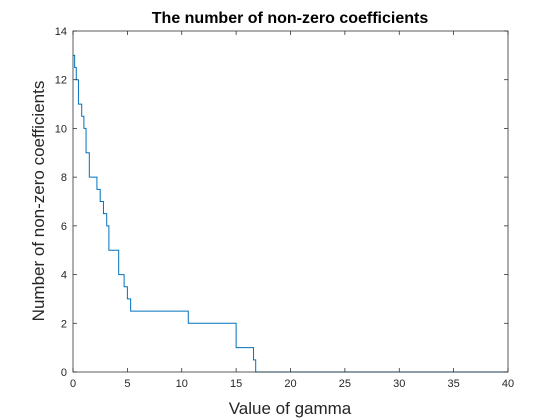  What do you see at coordinates (73, 384) in the screenshot?
I see `x-tick-label: 0` at bounding box center [73, 384].